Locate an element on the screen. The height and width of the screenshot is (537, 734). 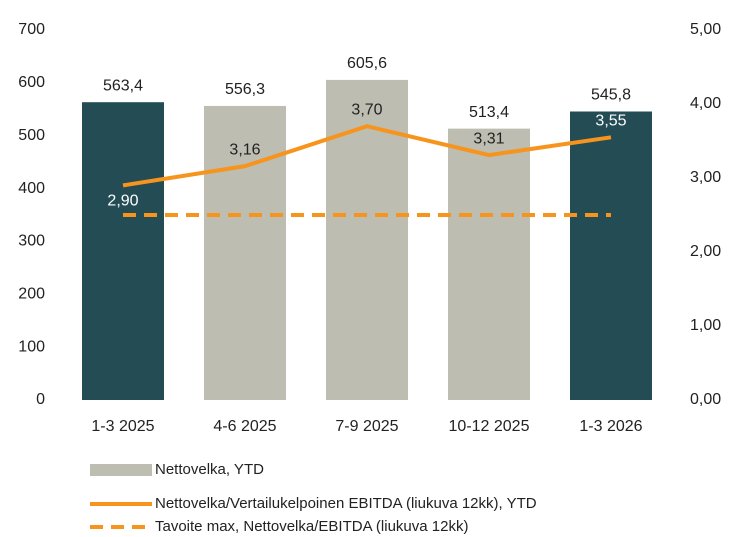
line-value-label: 3,70 is located at coordinates (366, 109).